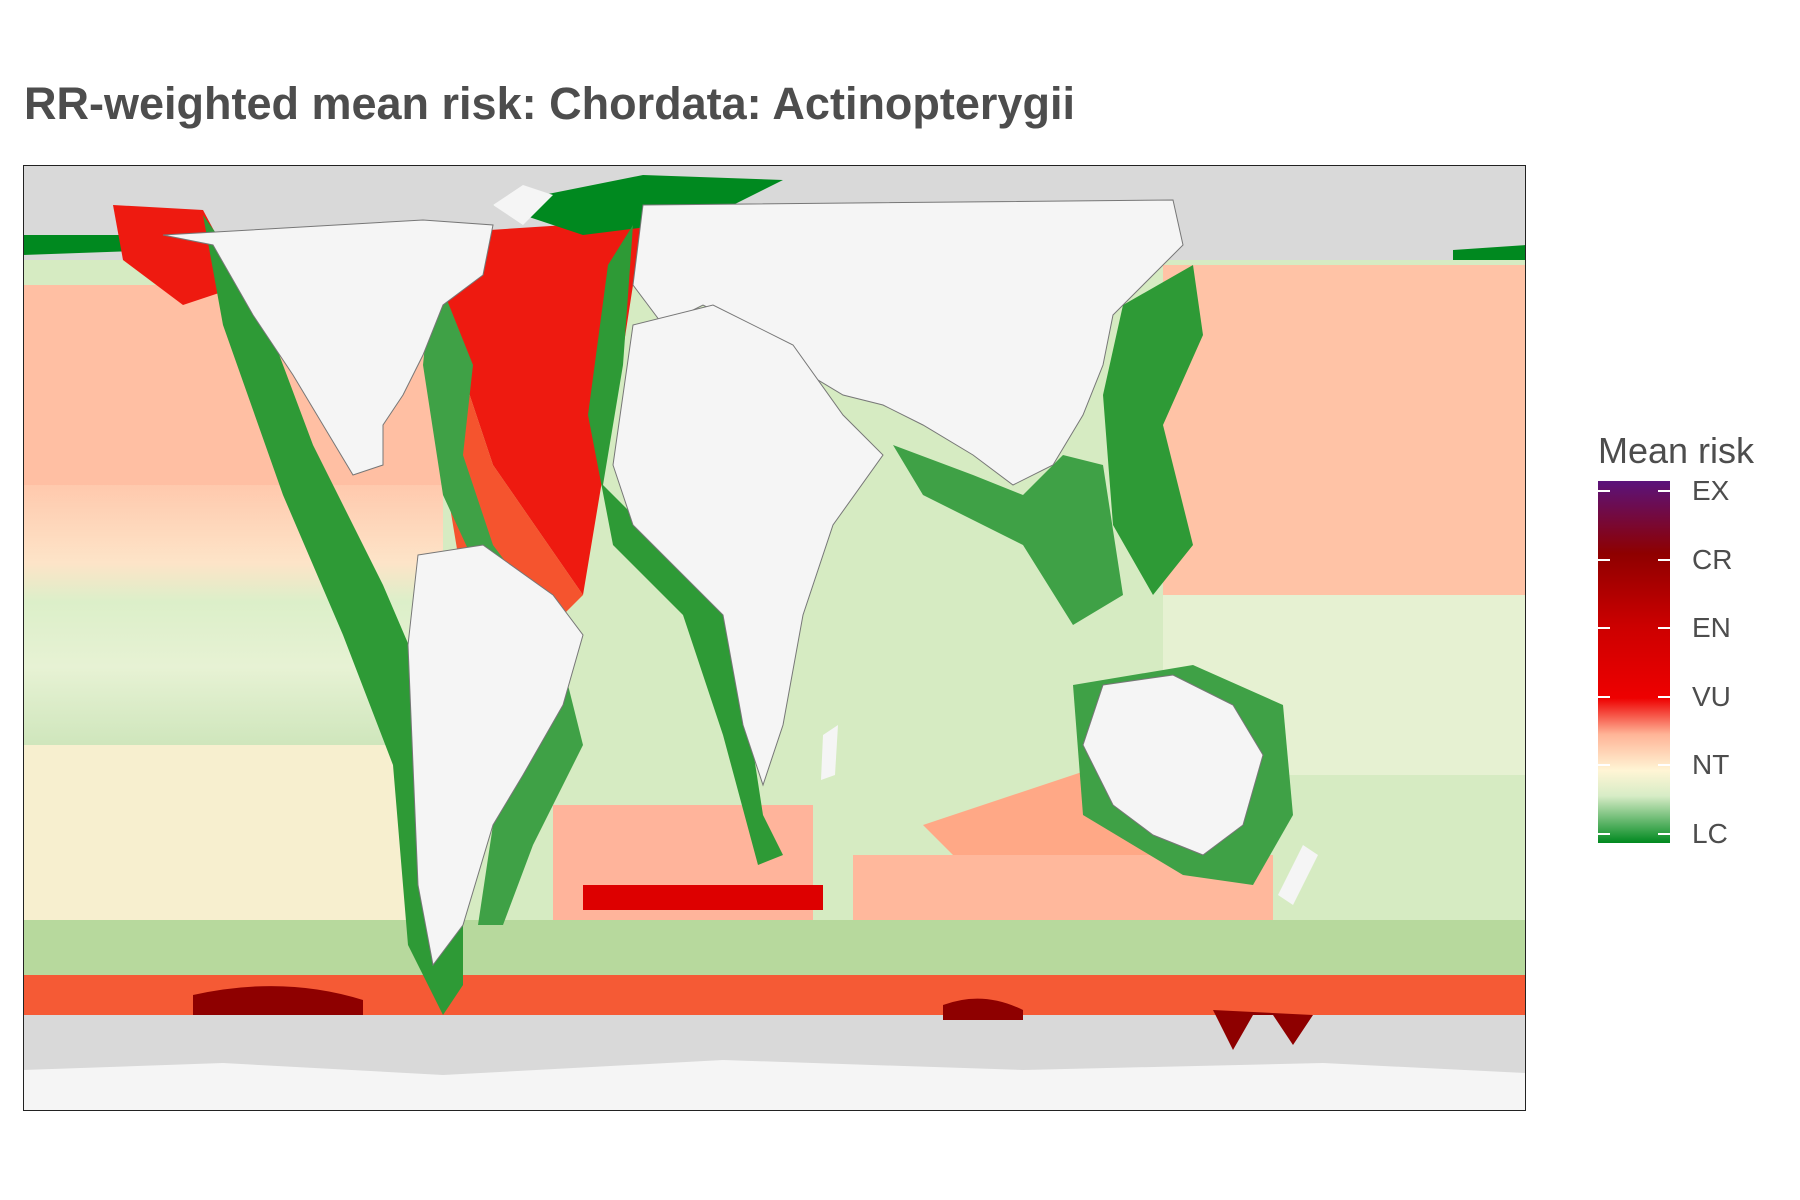  What do you see at coordinates (1664, 560) in the screenshot?
I see `legend-tick-cr-right` at bounding box center [1664, 560].